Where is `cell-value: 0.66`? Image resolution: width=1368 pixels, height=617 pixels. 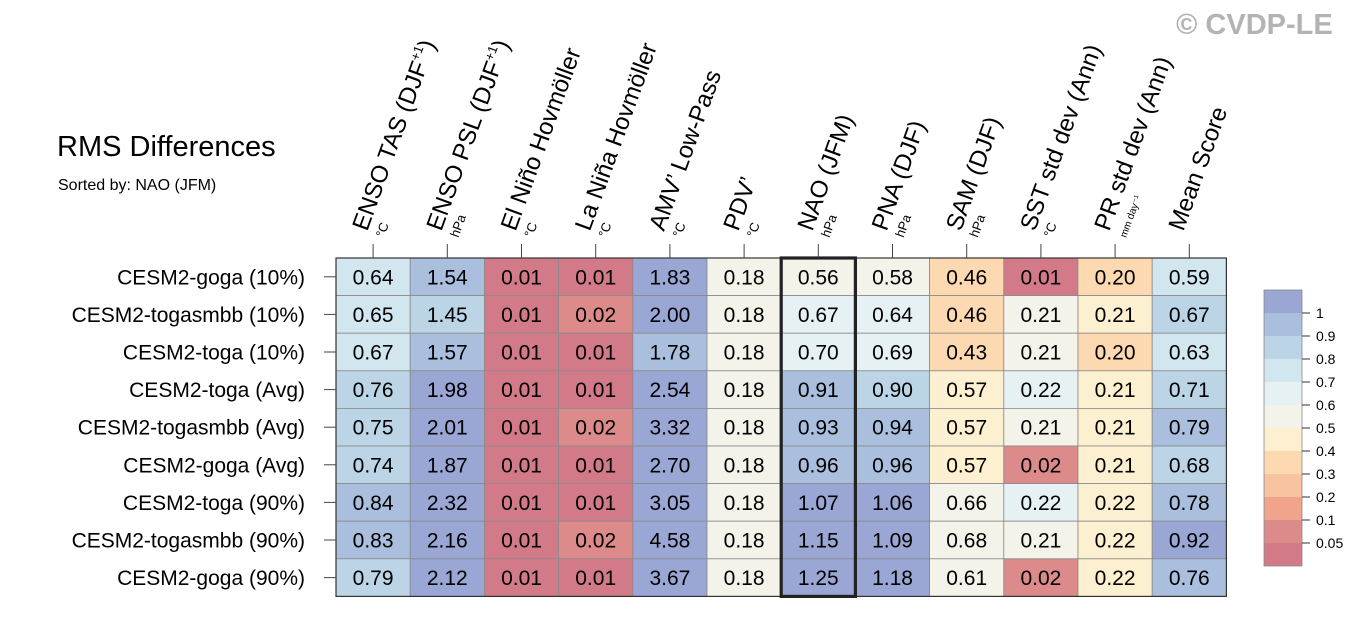
cell-value: 0.66 is located at coordinates (966, 503).